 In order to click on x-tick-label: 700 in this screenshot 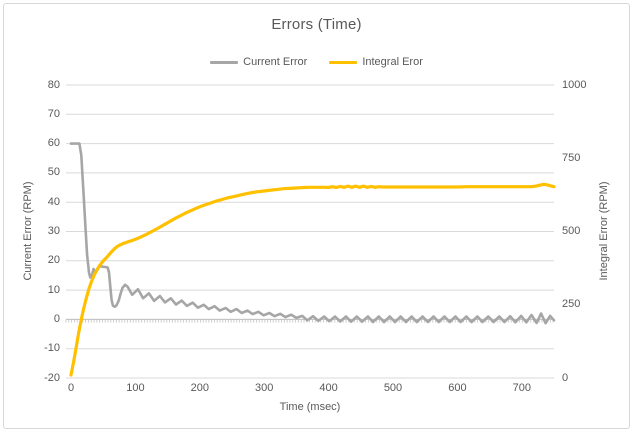, I will do `click(521, 388)`.